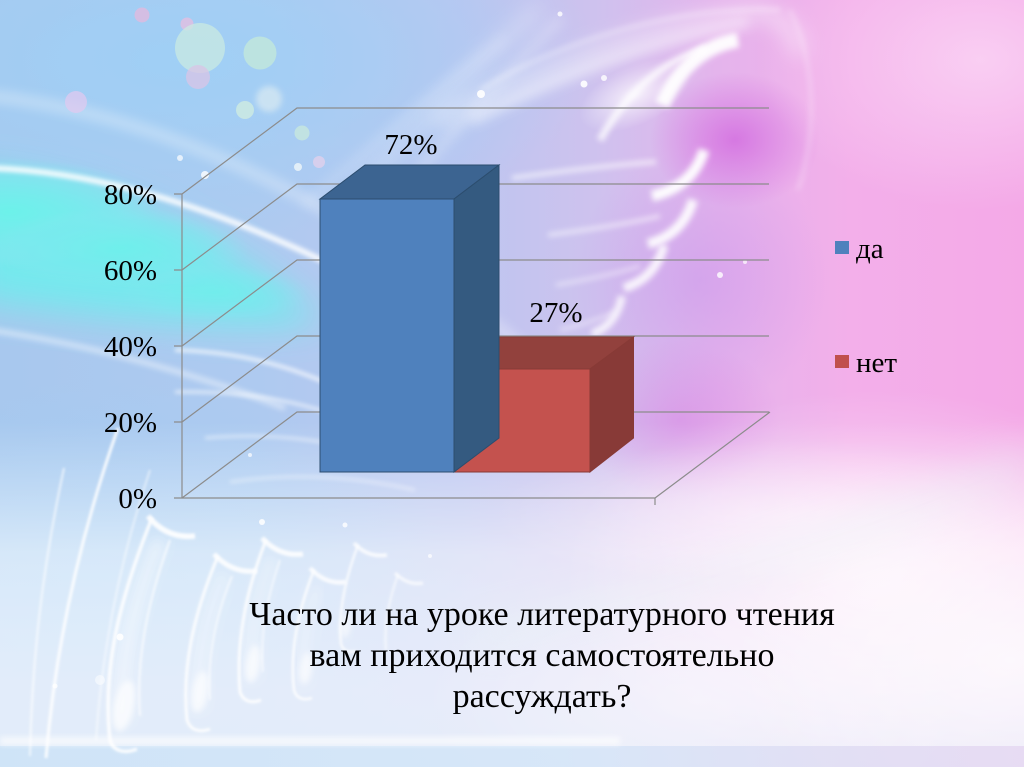 This screenshot has width=1024, height=767. Describe the element at coordinates (555, 313) in the screenshot. I see `svg-text: 27%` at that location.